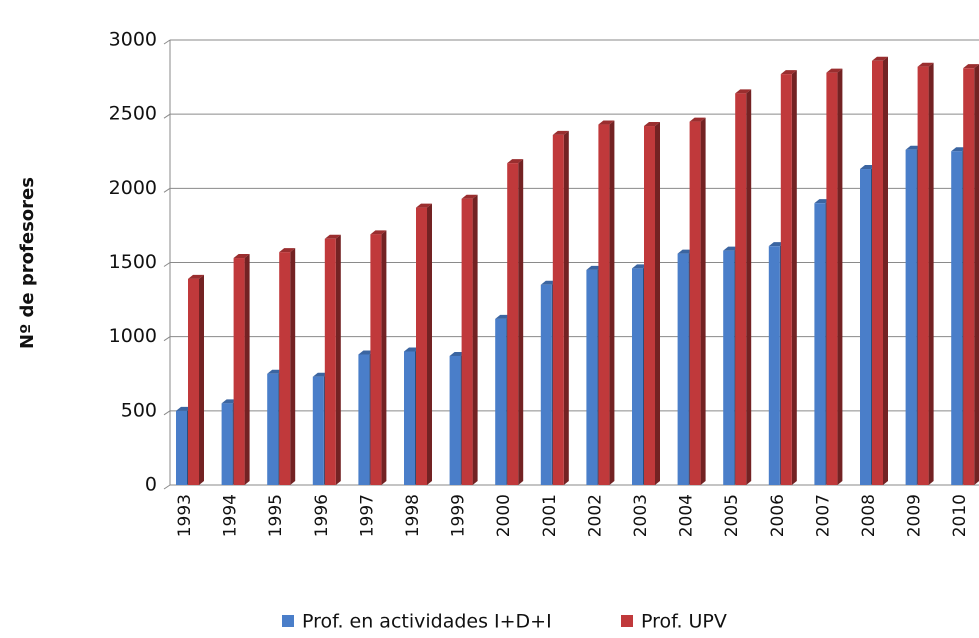 This screenshot has height=638, width=979. What do you see at coordinates (684, 622) in the screenshot?
I see `legend-label: Prof. UPV` at bounding box center [684, 622].